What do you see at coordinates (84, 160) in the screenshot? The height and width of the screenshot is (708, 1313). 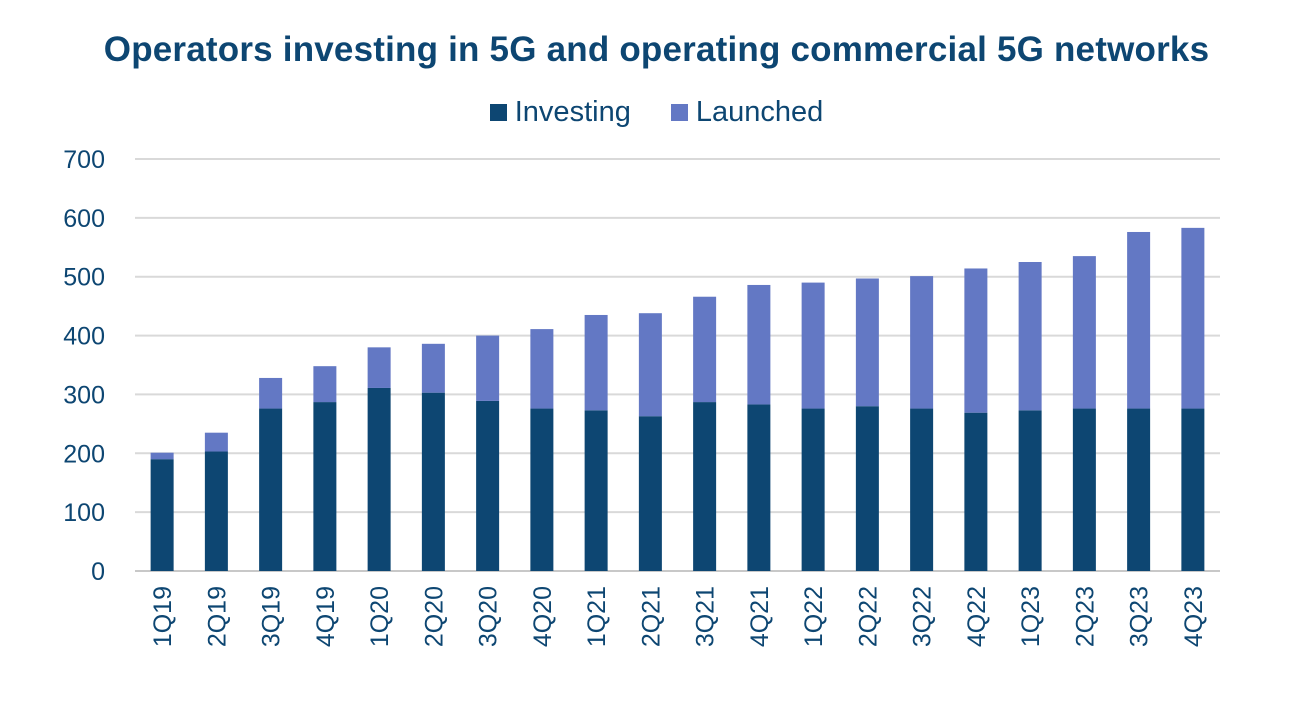 I see `y-tick-label: 700` at bounding box center [84, 160].